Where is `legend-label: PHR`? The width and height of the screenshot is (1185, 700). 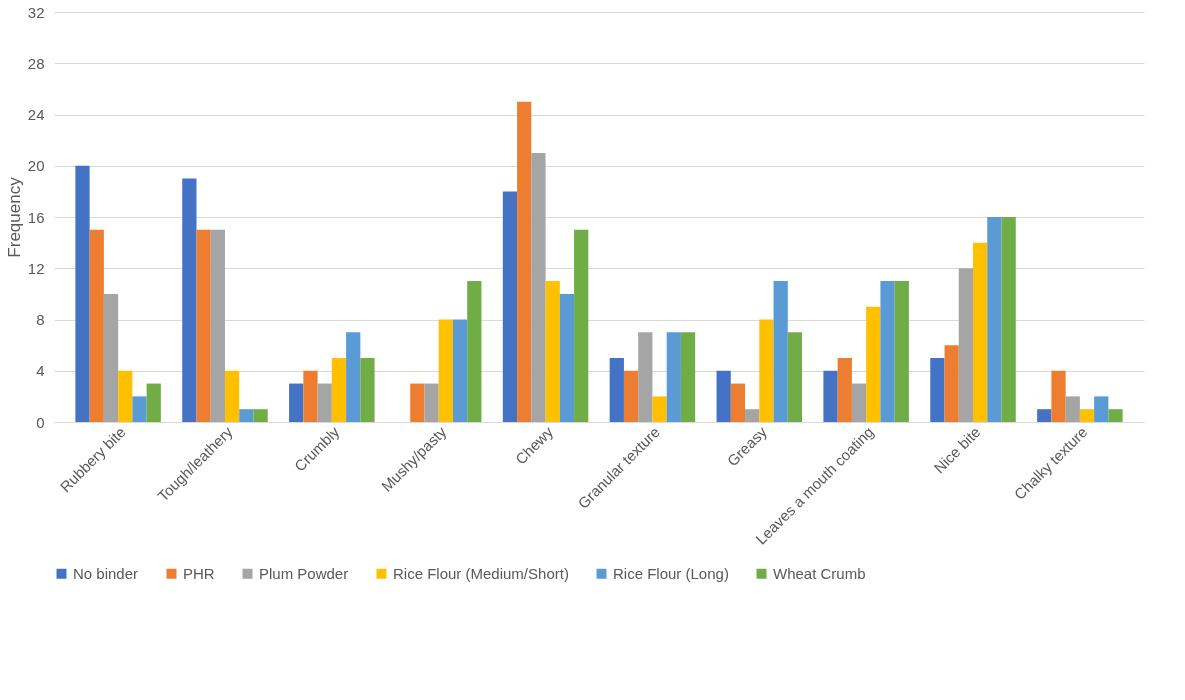
legend-label: PHR is located at coordinates (199, 573).